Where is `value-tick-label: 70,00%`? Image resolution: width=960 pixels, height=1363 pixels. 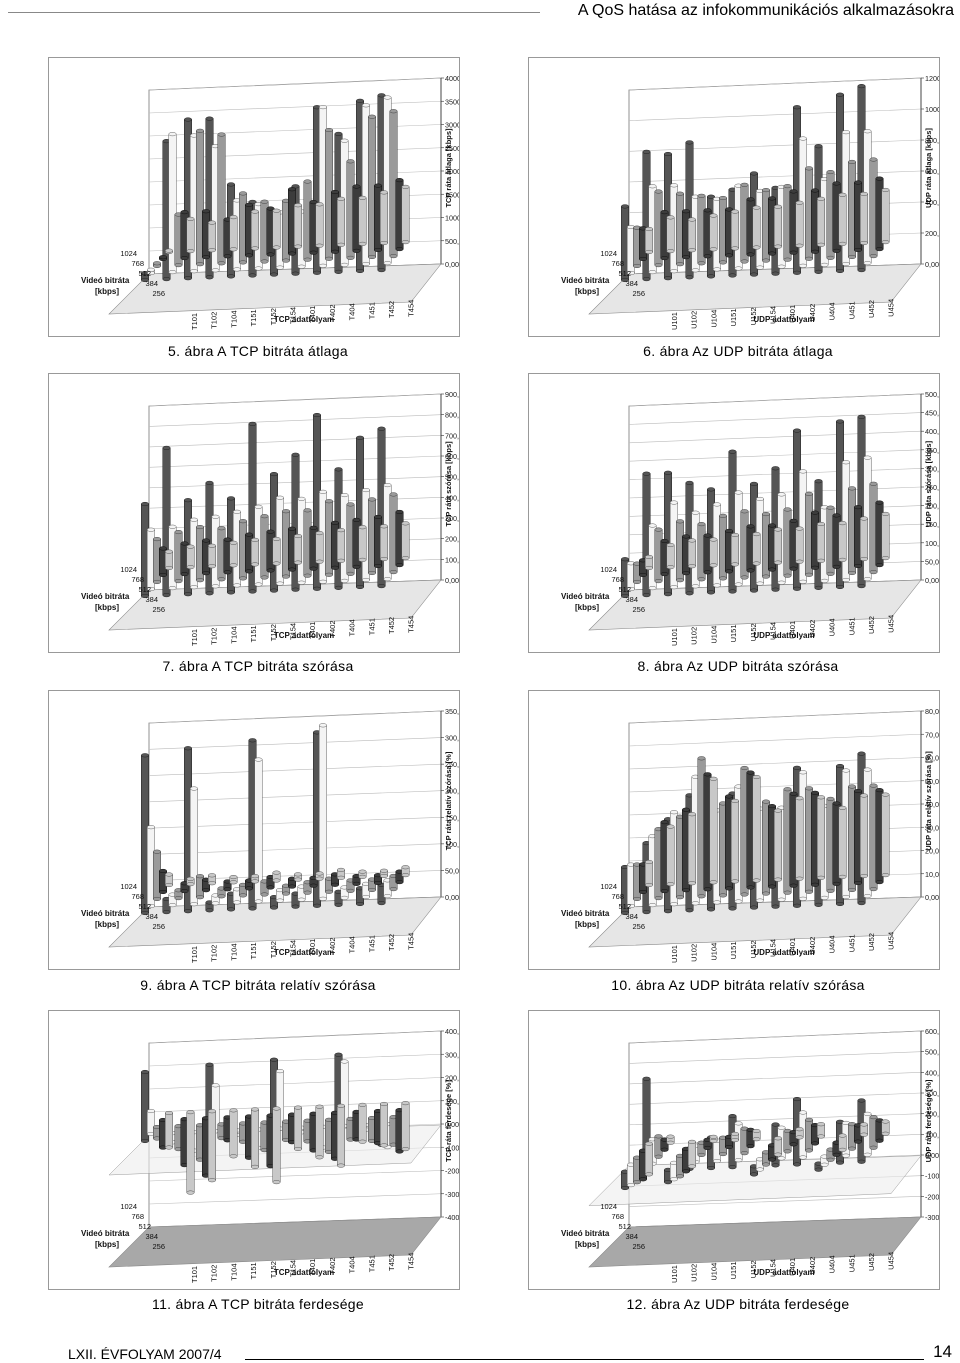 value-tick-label: 70,00% is located at coordinates (932, 734).